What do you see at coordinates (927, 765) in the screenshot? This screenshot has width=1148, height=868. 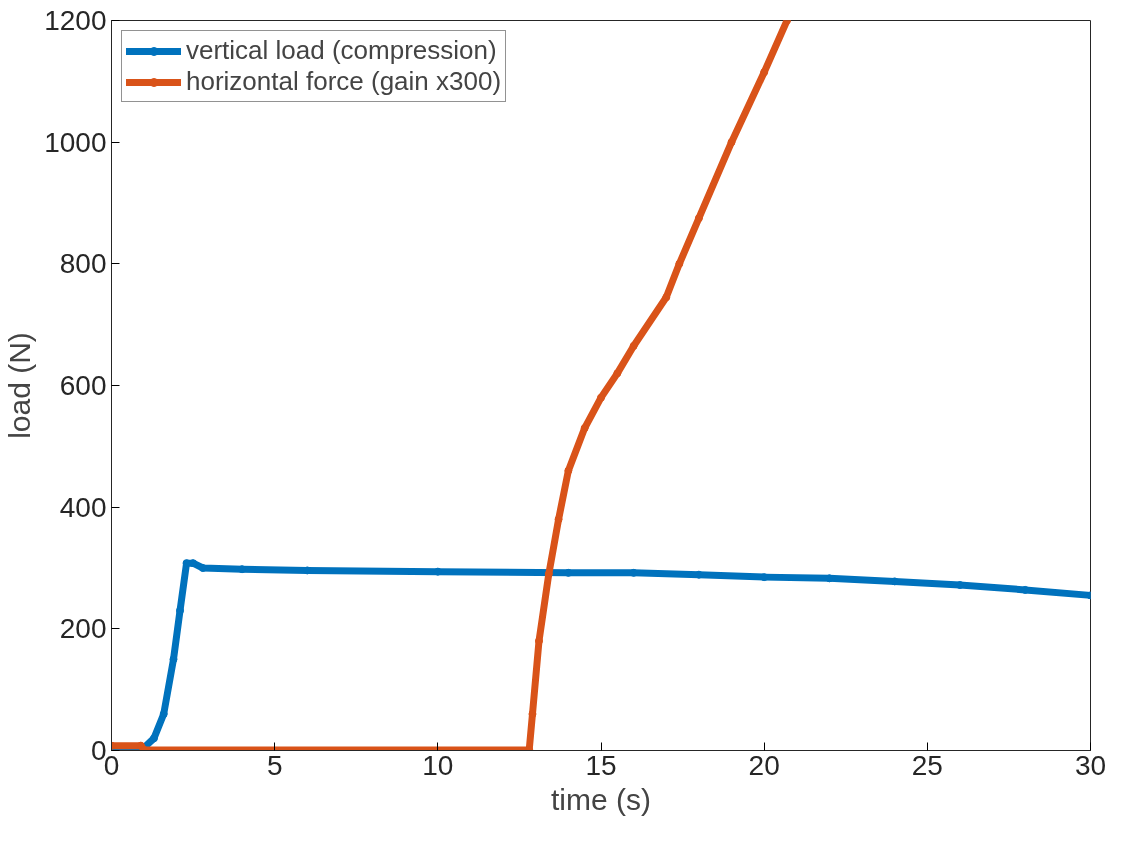 I see `x-tick-label: 25` at bounding box center [927, 765].